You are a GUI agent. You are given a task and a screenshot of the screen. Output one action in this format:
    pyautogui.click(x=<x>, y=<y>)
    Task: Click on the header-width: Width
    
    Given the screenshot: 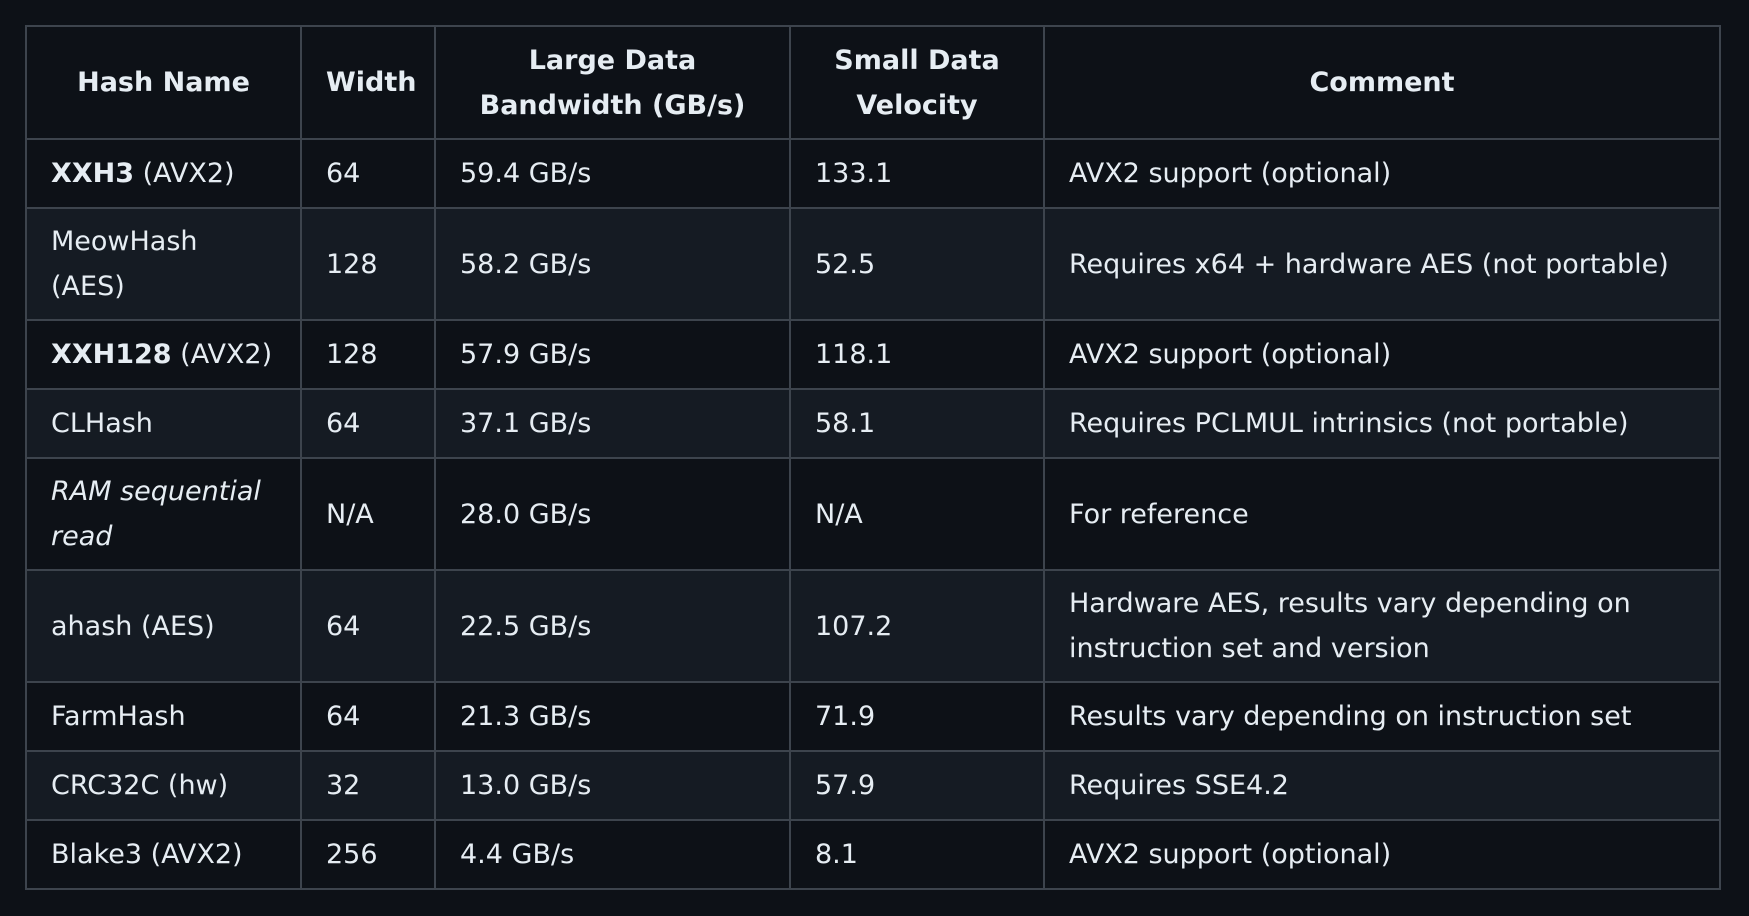 What is the action you would take?
    pyautogui.click(x=368, y=82)
    